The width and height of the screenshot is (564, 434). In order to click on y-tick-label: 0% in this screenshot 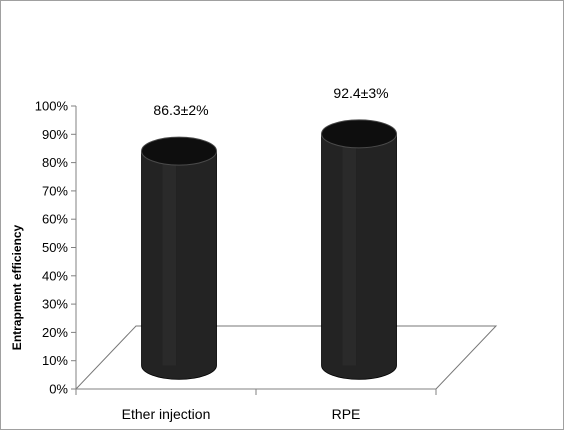, I will do `click(58, 389)`.